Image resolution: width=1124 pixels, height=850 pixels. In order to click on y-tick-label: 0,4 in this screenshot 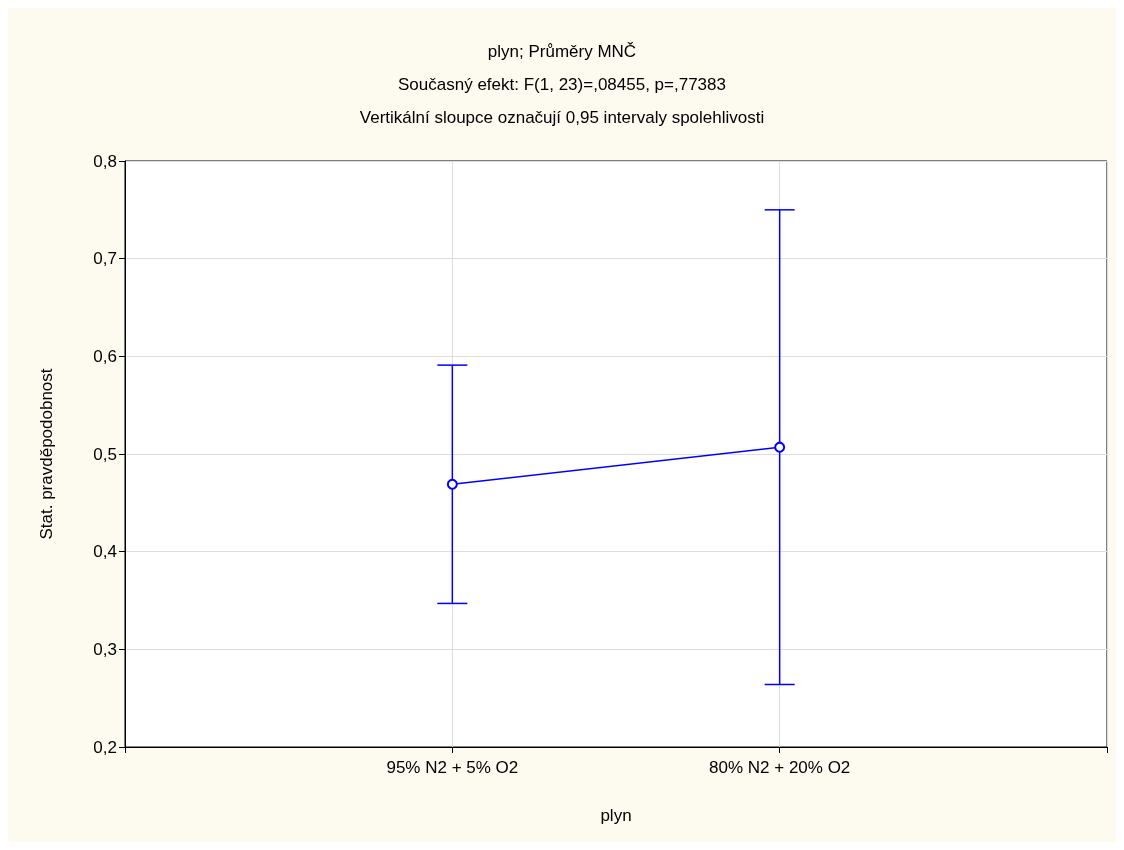, I will do `click(105, 552)`.